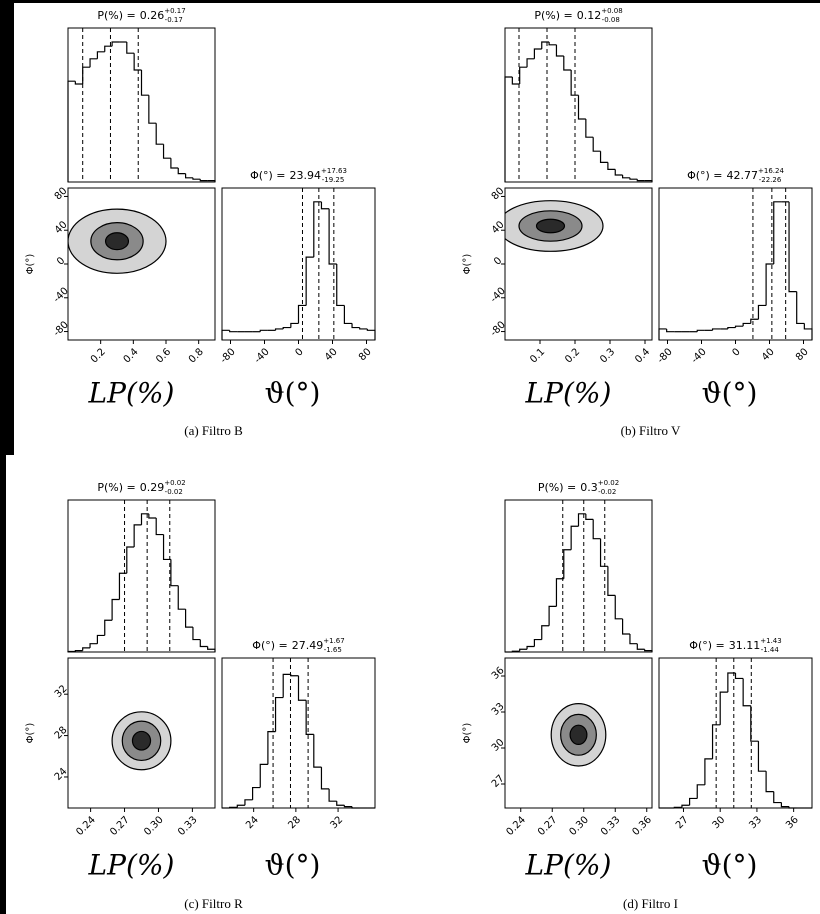 This screenshot has height=914, width=820. I want to click on title-value: 31.11, so click(745, 645).